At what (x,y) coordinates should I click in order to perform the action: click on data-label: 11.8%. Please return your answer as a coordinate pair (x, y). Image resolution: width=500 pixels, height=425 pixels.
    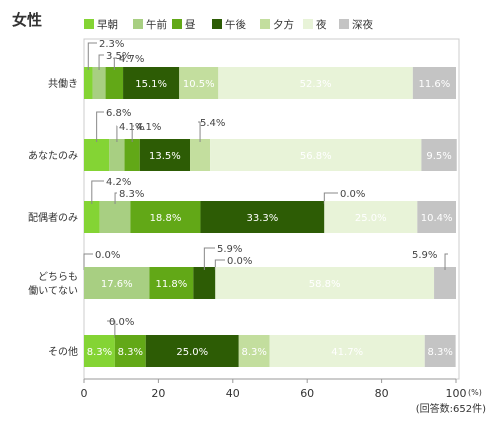
    Looking at the image, I should click on (172, 284).